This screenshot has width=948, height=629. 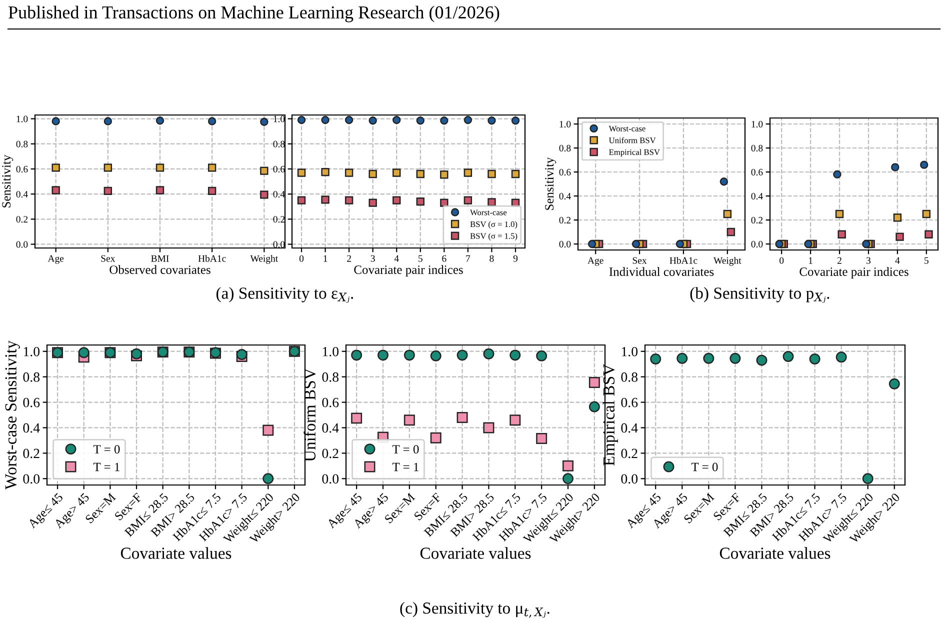 I want to click on x-tick-label: 6, so click(x=444, y=258).